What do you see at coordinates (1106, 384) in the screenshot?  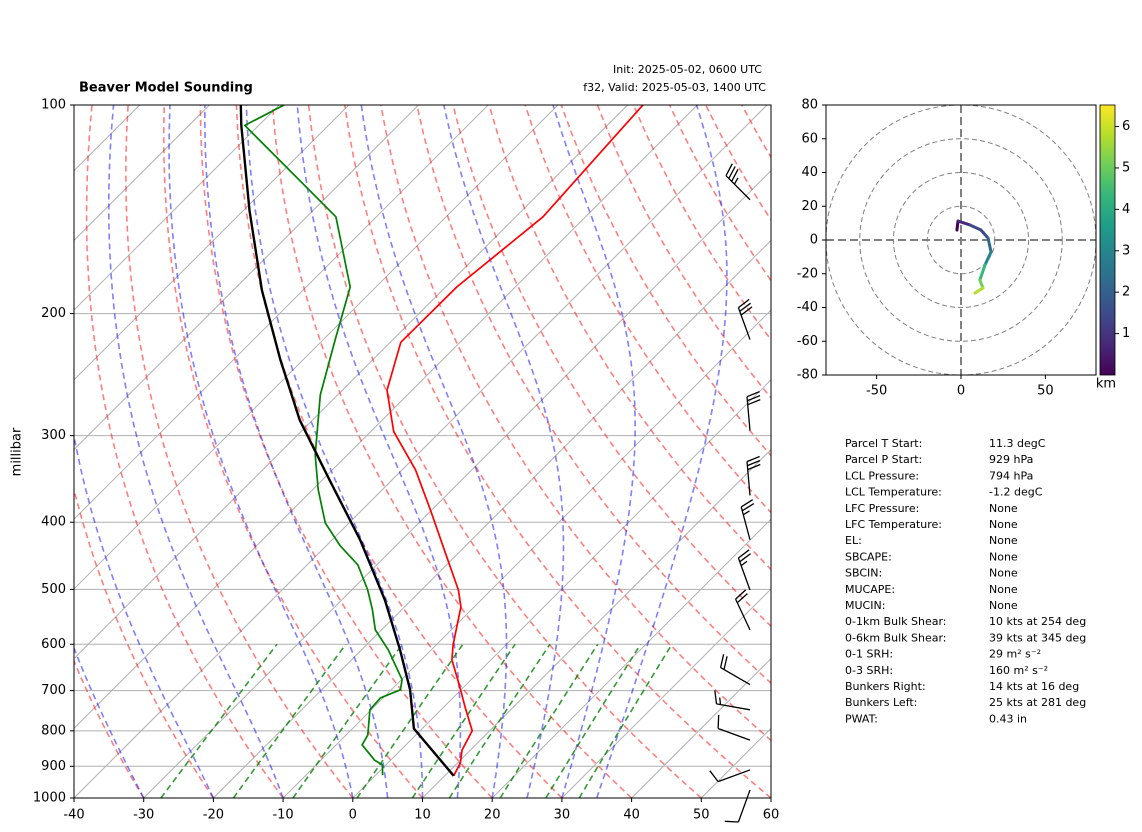 I see `colorbar-label: km` at bounding box center [1106, 384].